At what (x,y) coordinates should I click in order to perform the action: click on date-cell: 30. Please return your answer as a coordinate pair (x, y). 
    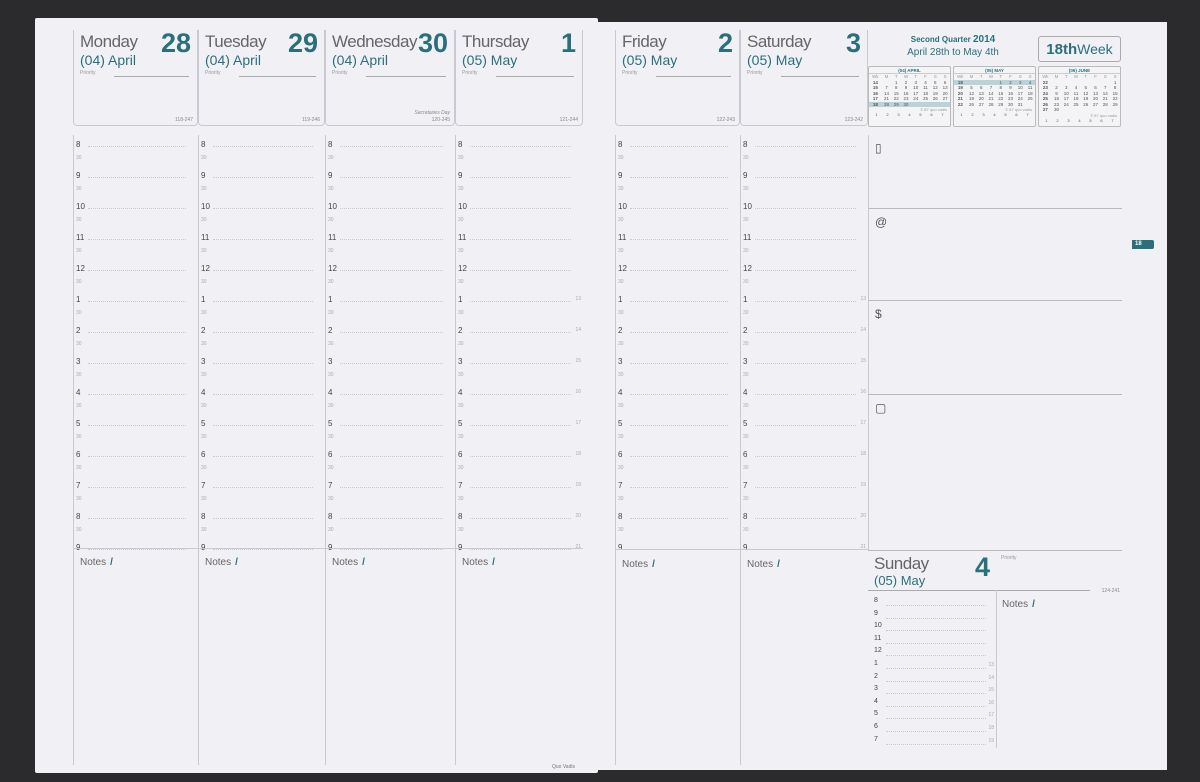
    Looking at the image, I should click on (1011, 104).